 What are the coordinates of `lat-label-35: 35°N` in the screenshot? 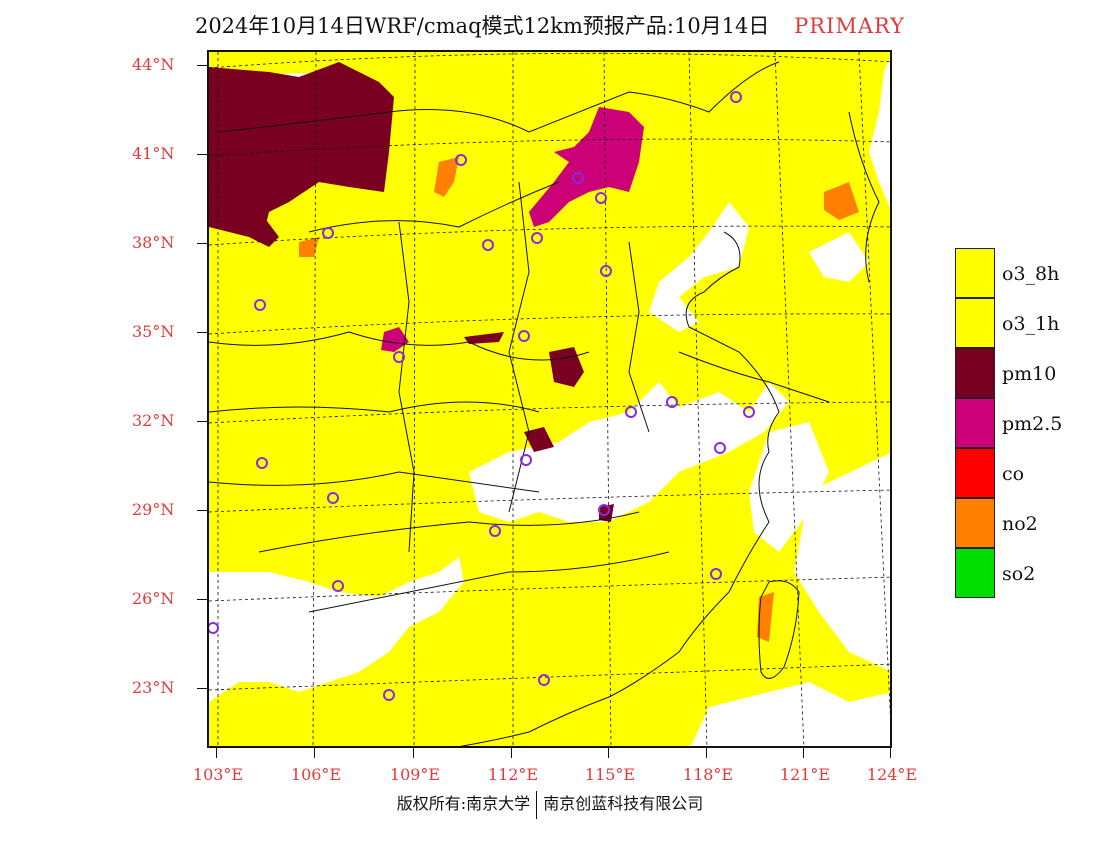 It's located at (153, 331).